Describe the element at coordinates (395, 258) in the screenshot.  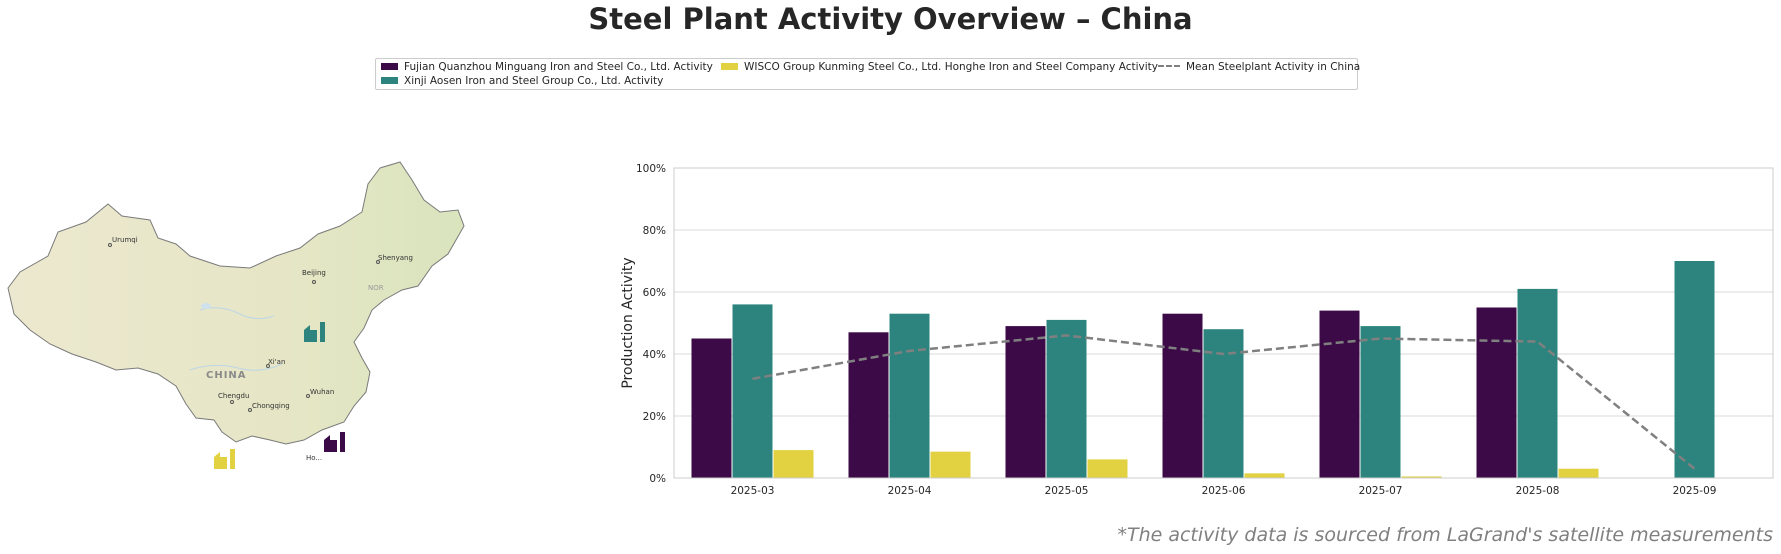
I see `city-shenyang: Shenyang` at that location.